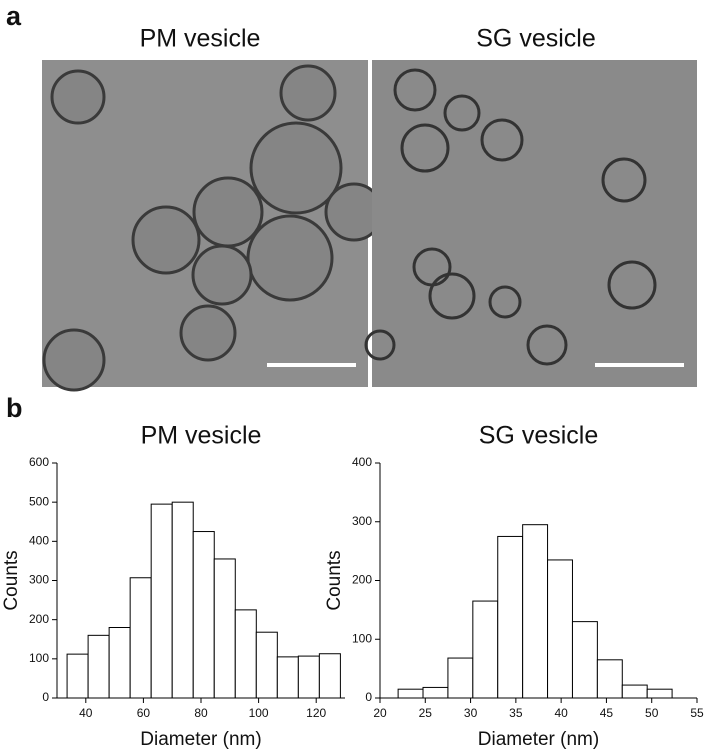  I want to click on panel-label: b, so click(14, 408).